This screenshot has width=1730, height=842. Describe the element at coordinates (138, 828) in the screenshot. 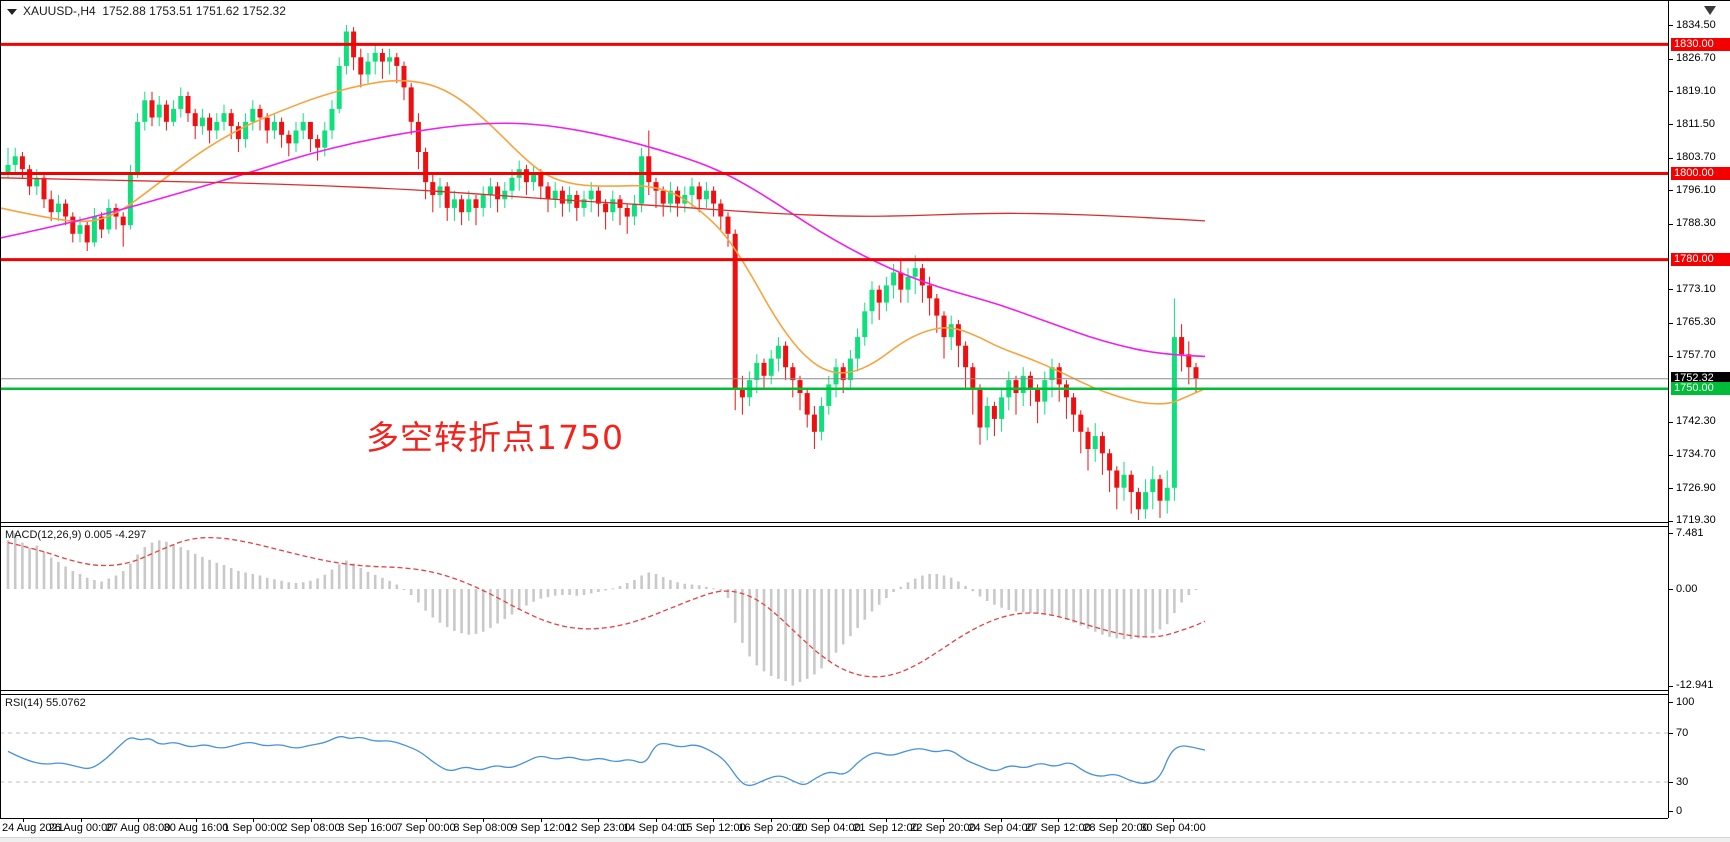

I see `time-axis-label: 27 Aug 08:00` at that location.